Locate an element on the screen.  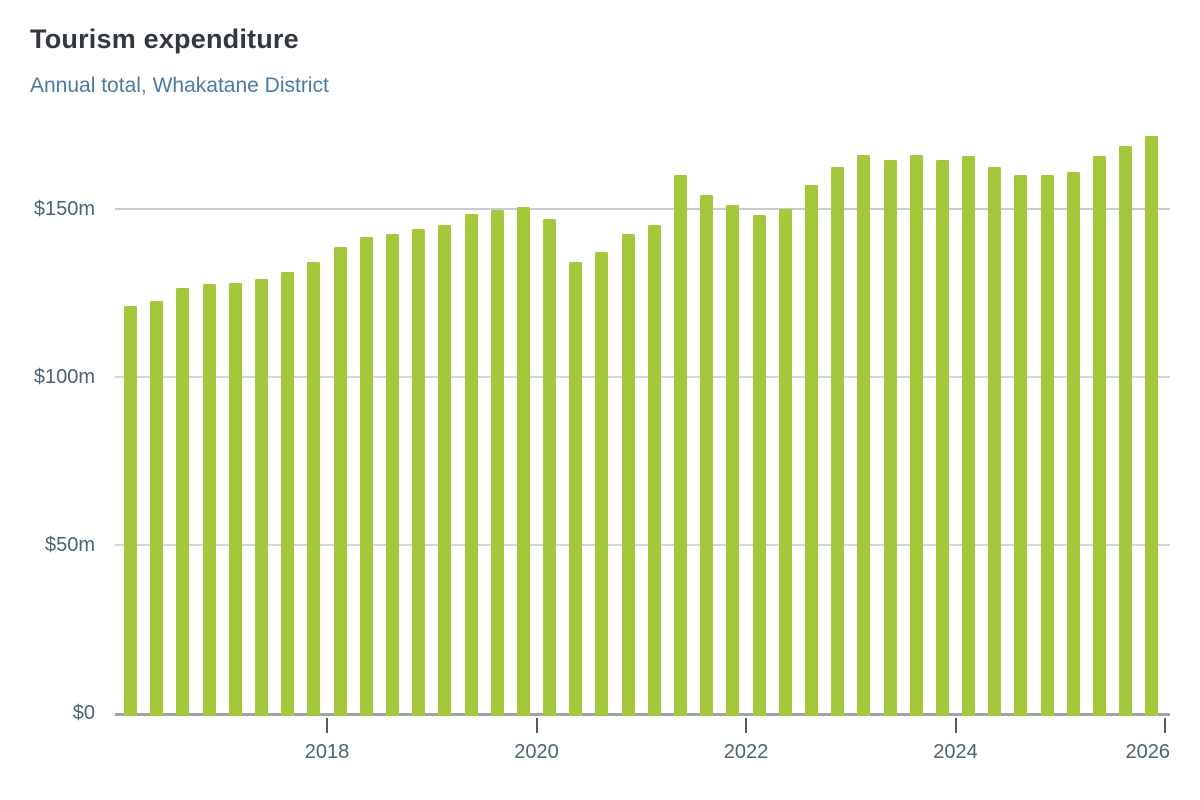
bar-2017-Q3 is located at coordinates (288, 494).